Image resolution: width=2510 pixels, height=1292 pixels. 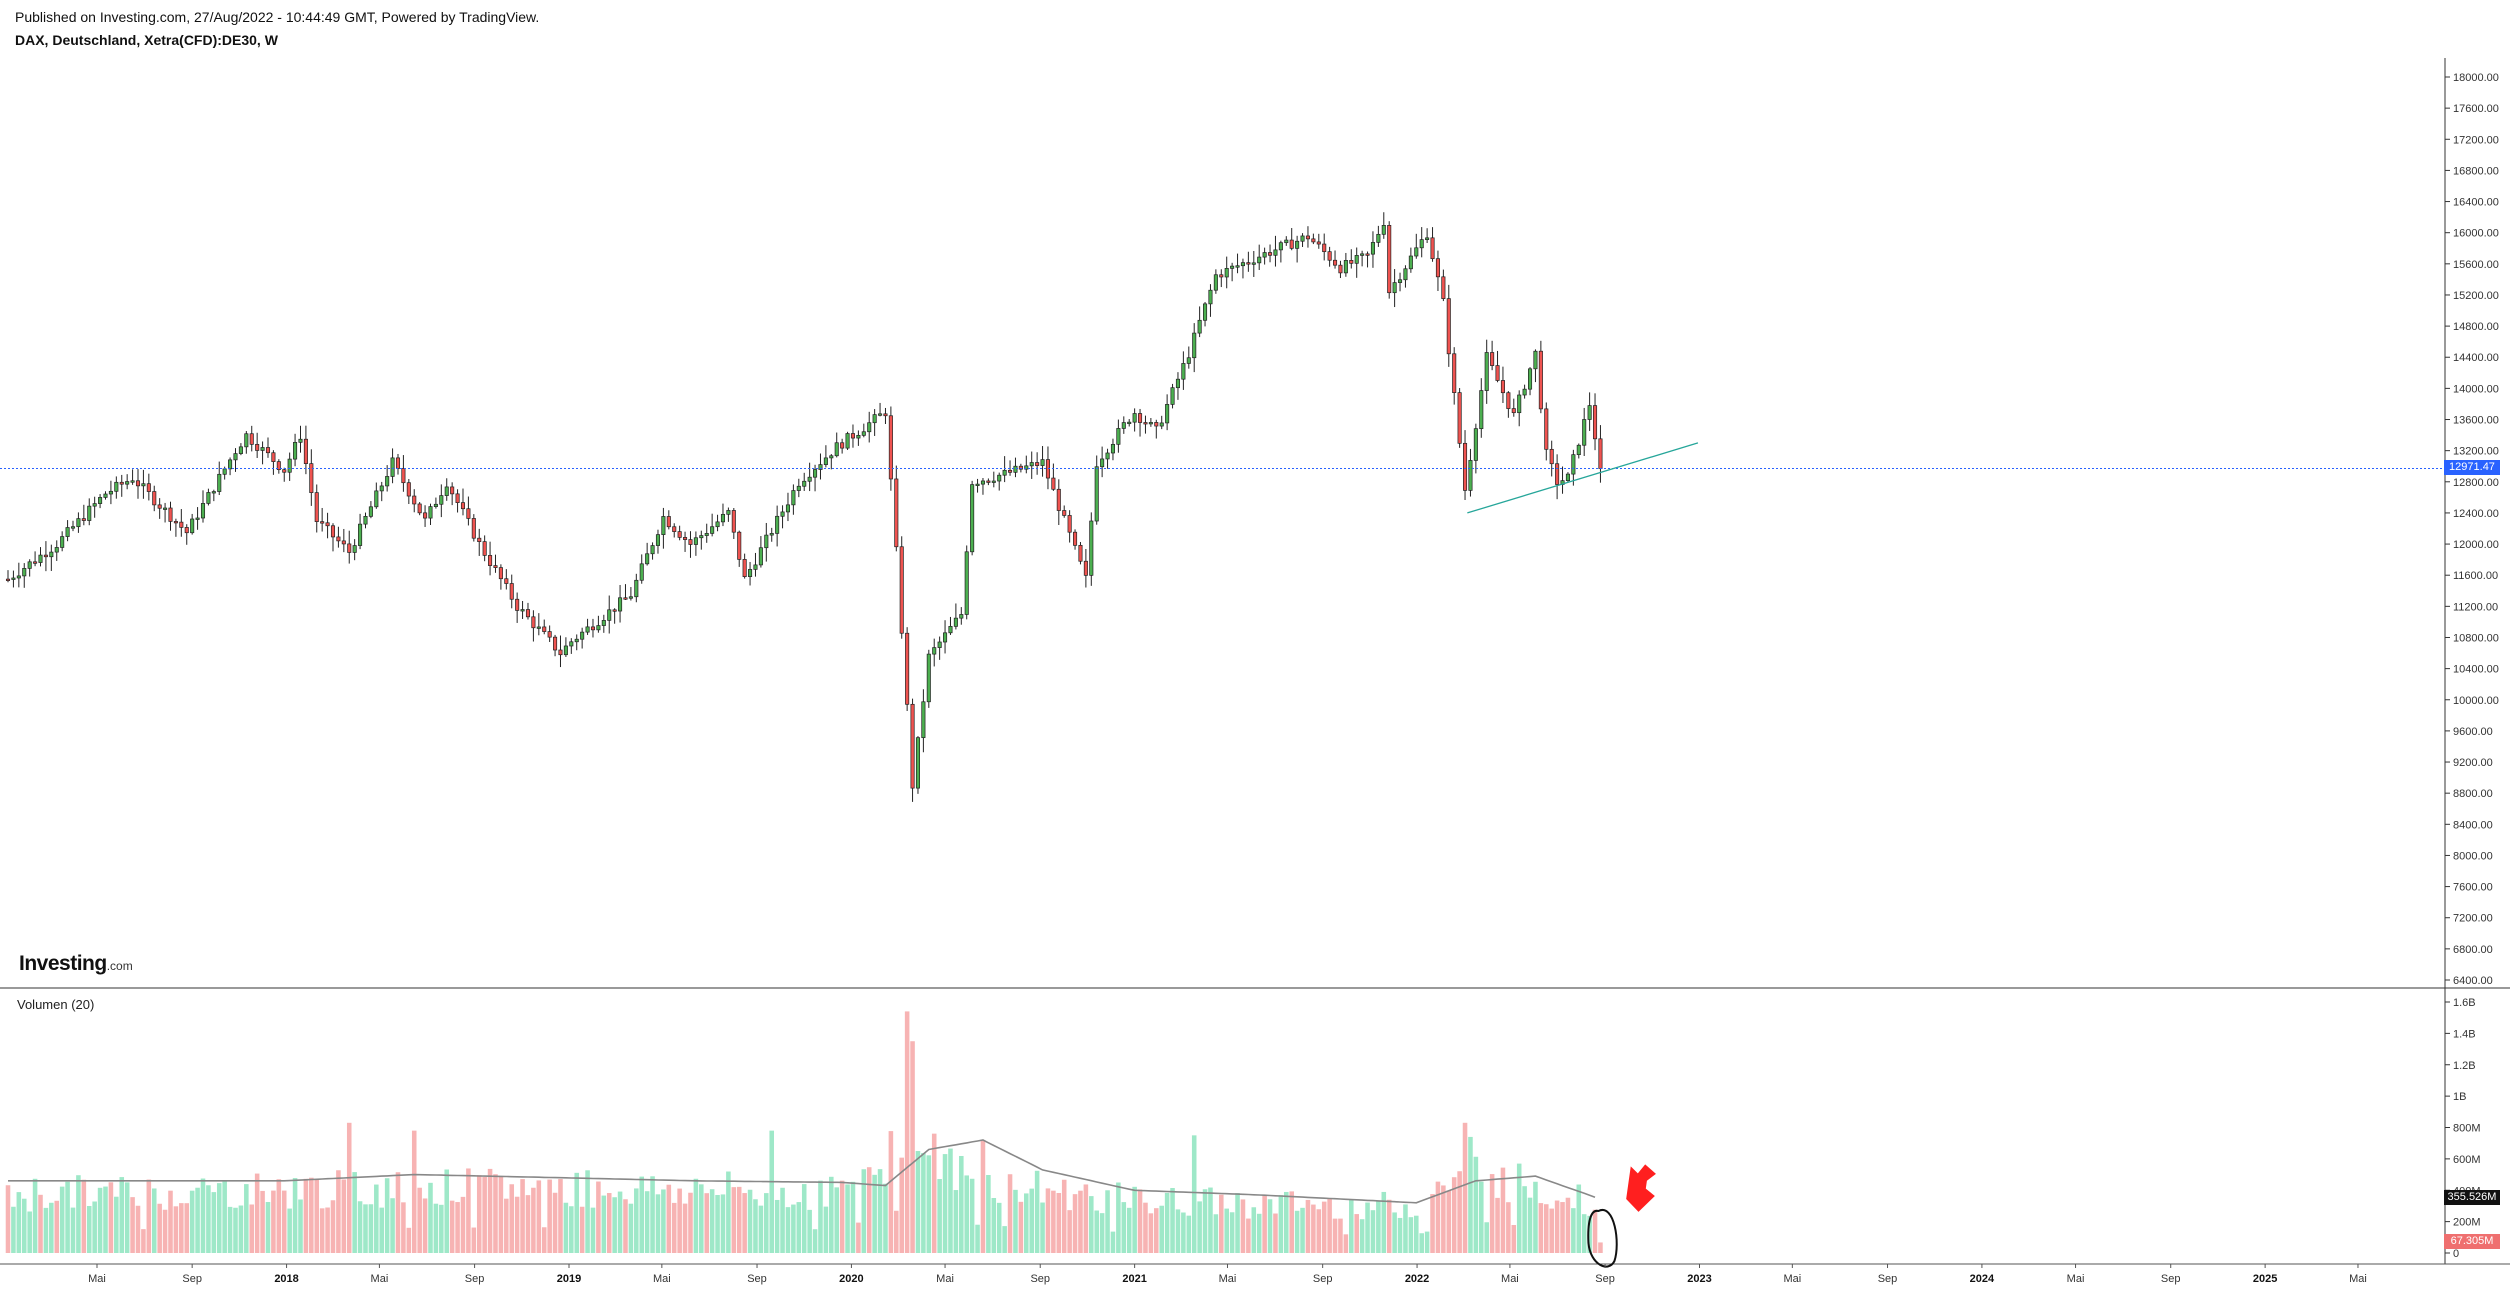 I want to click on price-tick-label: 17200.00, so click(x=2476, y=140).